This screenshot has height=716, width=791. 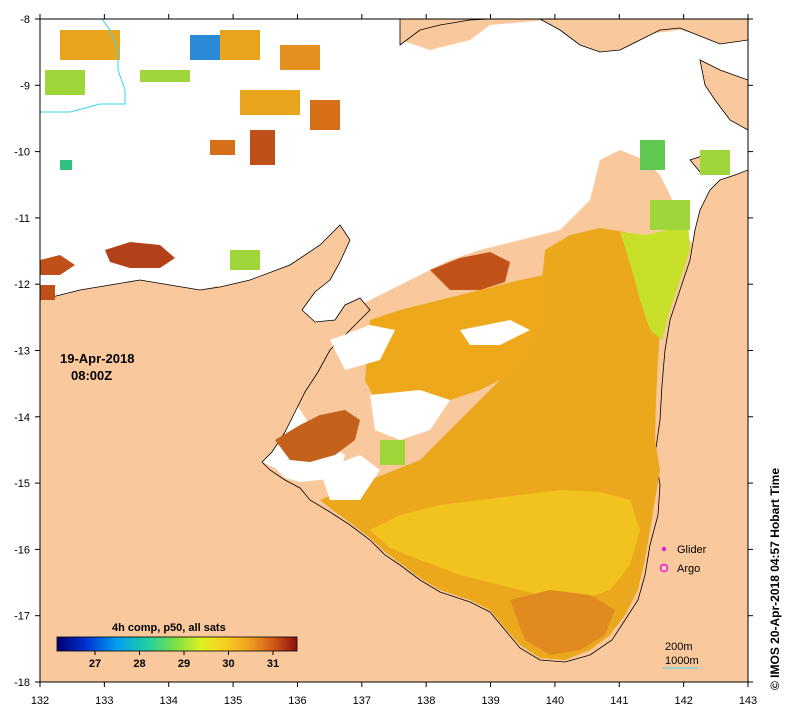 What do you see at coordinates (664, 549) in the screenshot?
I see `glider-icon` at bounding box center [664, 549].